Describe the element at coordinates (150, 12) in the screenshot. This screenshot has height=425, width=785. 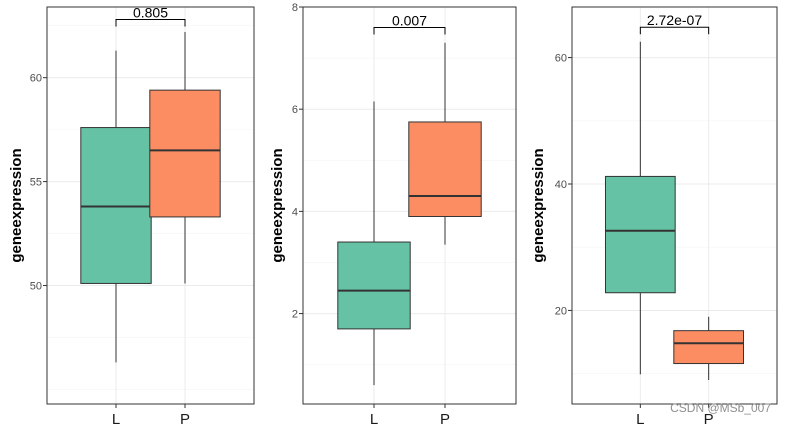
I see `p-value-label: 0.805` at that location.